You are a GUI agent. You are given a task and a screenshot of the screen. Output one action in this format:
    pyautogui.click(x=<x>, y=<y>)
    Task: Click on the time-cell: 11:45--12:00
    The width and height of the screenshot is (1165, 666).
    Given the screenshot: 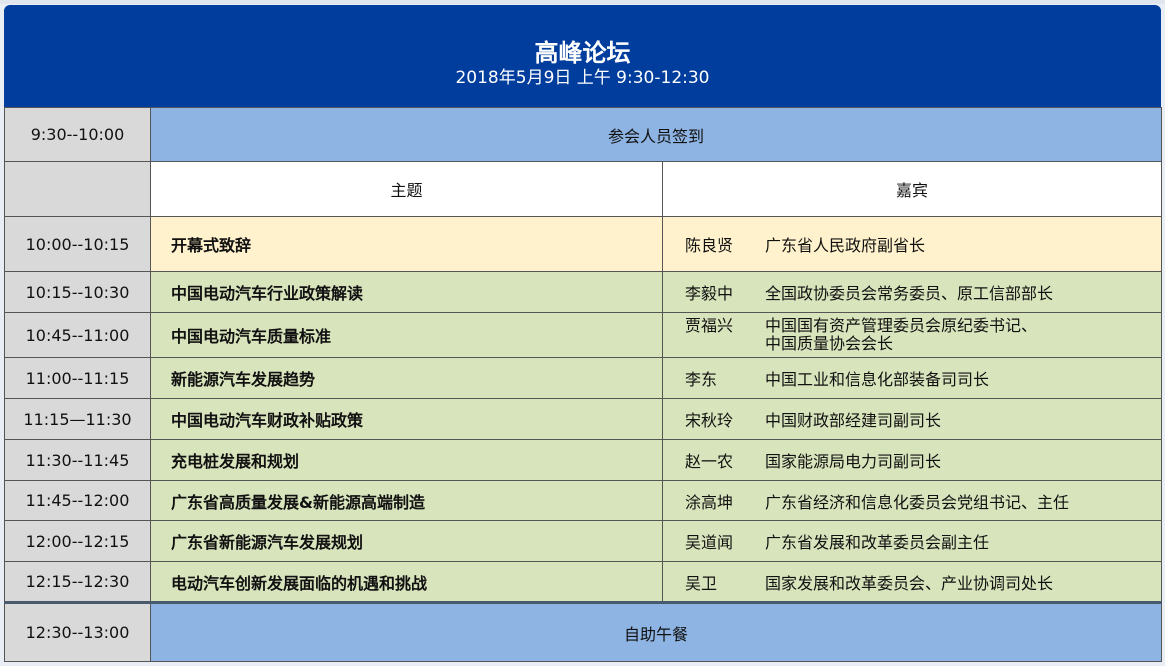 What is the action you would take?
    pyautogui.click(x=77, y=500)
    